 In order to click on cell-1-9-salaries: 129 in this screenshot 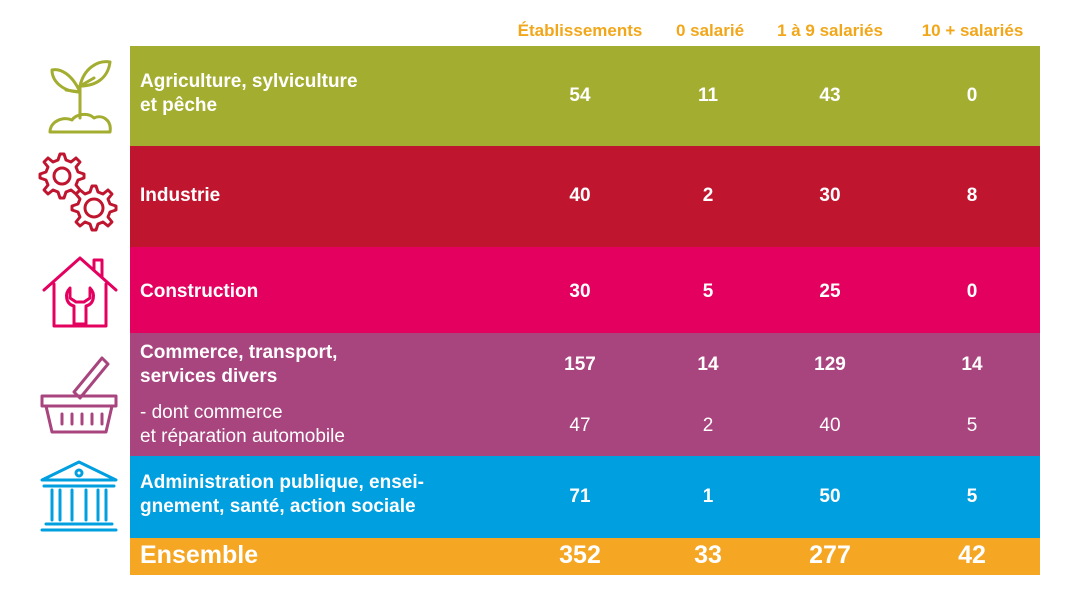, I will do `click(830, 364)`.